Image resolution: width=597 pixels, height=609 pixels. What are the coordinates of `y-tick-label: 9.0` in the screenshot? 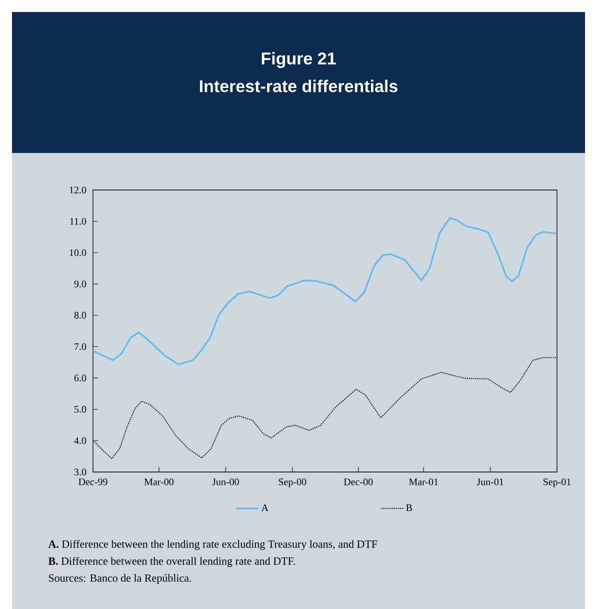 It's located at (80, 284).